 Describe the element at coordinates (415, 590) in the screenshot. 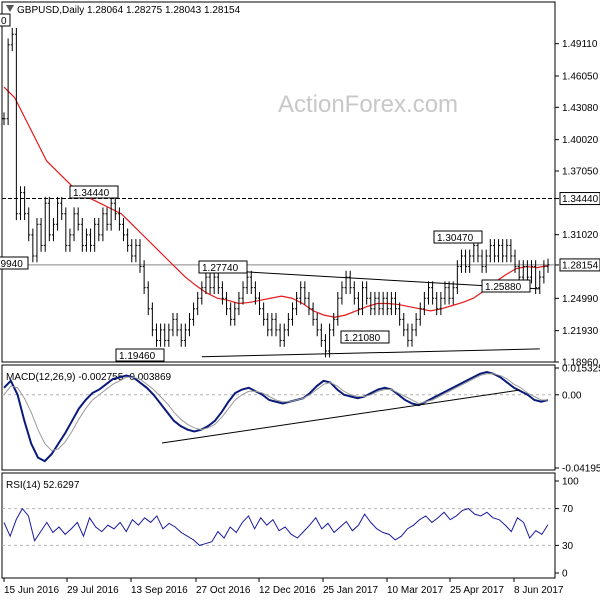

I see `x-tick-label: 10 Mar 2017` at that location.